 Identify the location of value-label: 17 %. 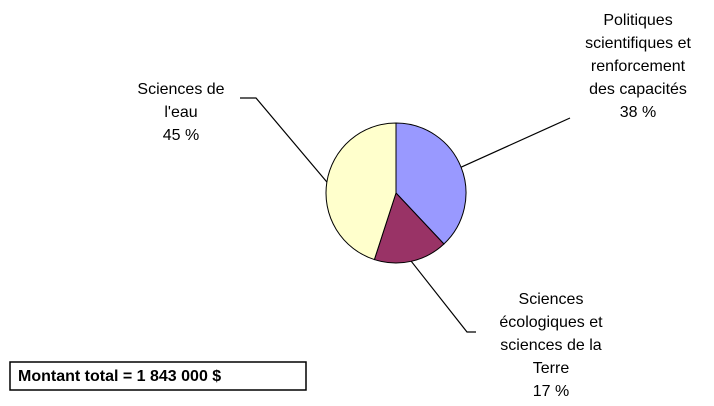
(551, 391).